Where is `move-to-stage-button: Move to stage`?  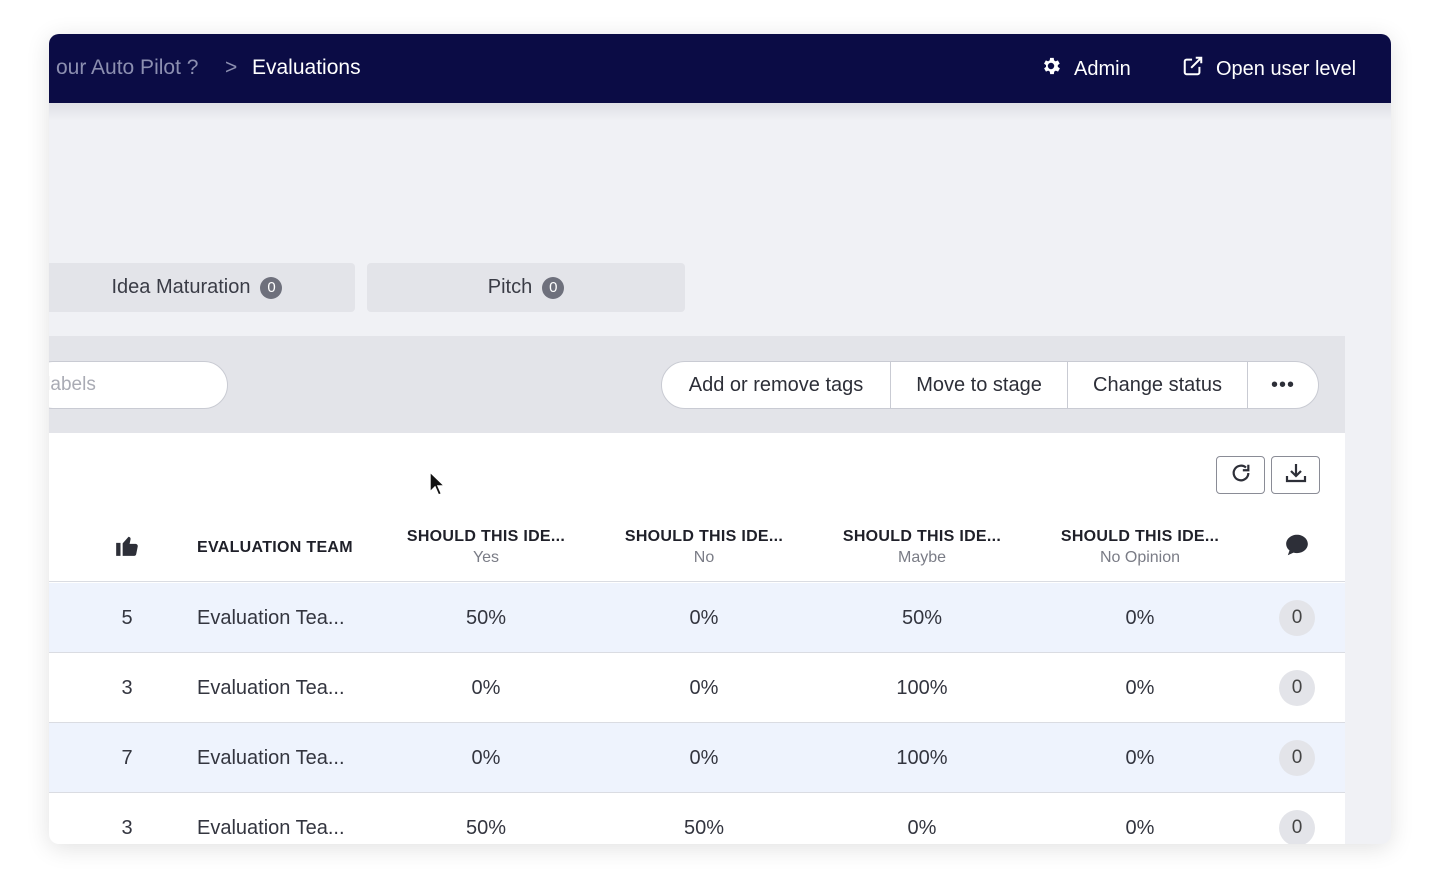 move-to-stage-button: Move to stage is located at coordinates (979, 385).